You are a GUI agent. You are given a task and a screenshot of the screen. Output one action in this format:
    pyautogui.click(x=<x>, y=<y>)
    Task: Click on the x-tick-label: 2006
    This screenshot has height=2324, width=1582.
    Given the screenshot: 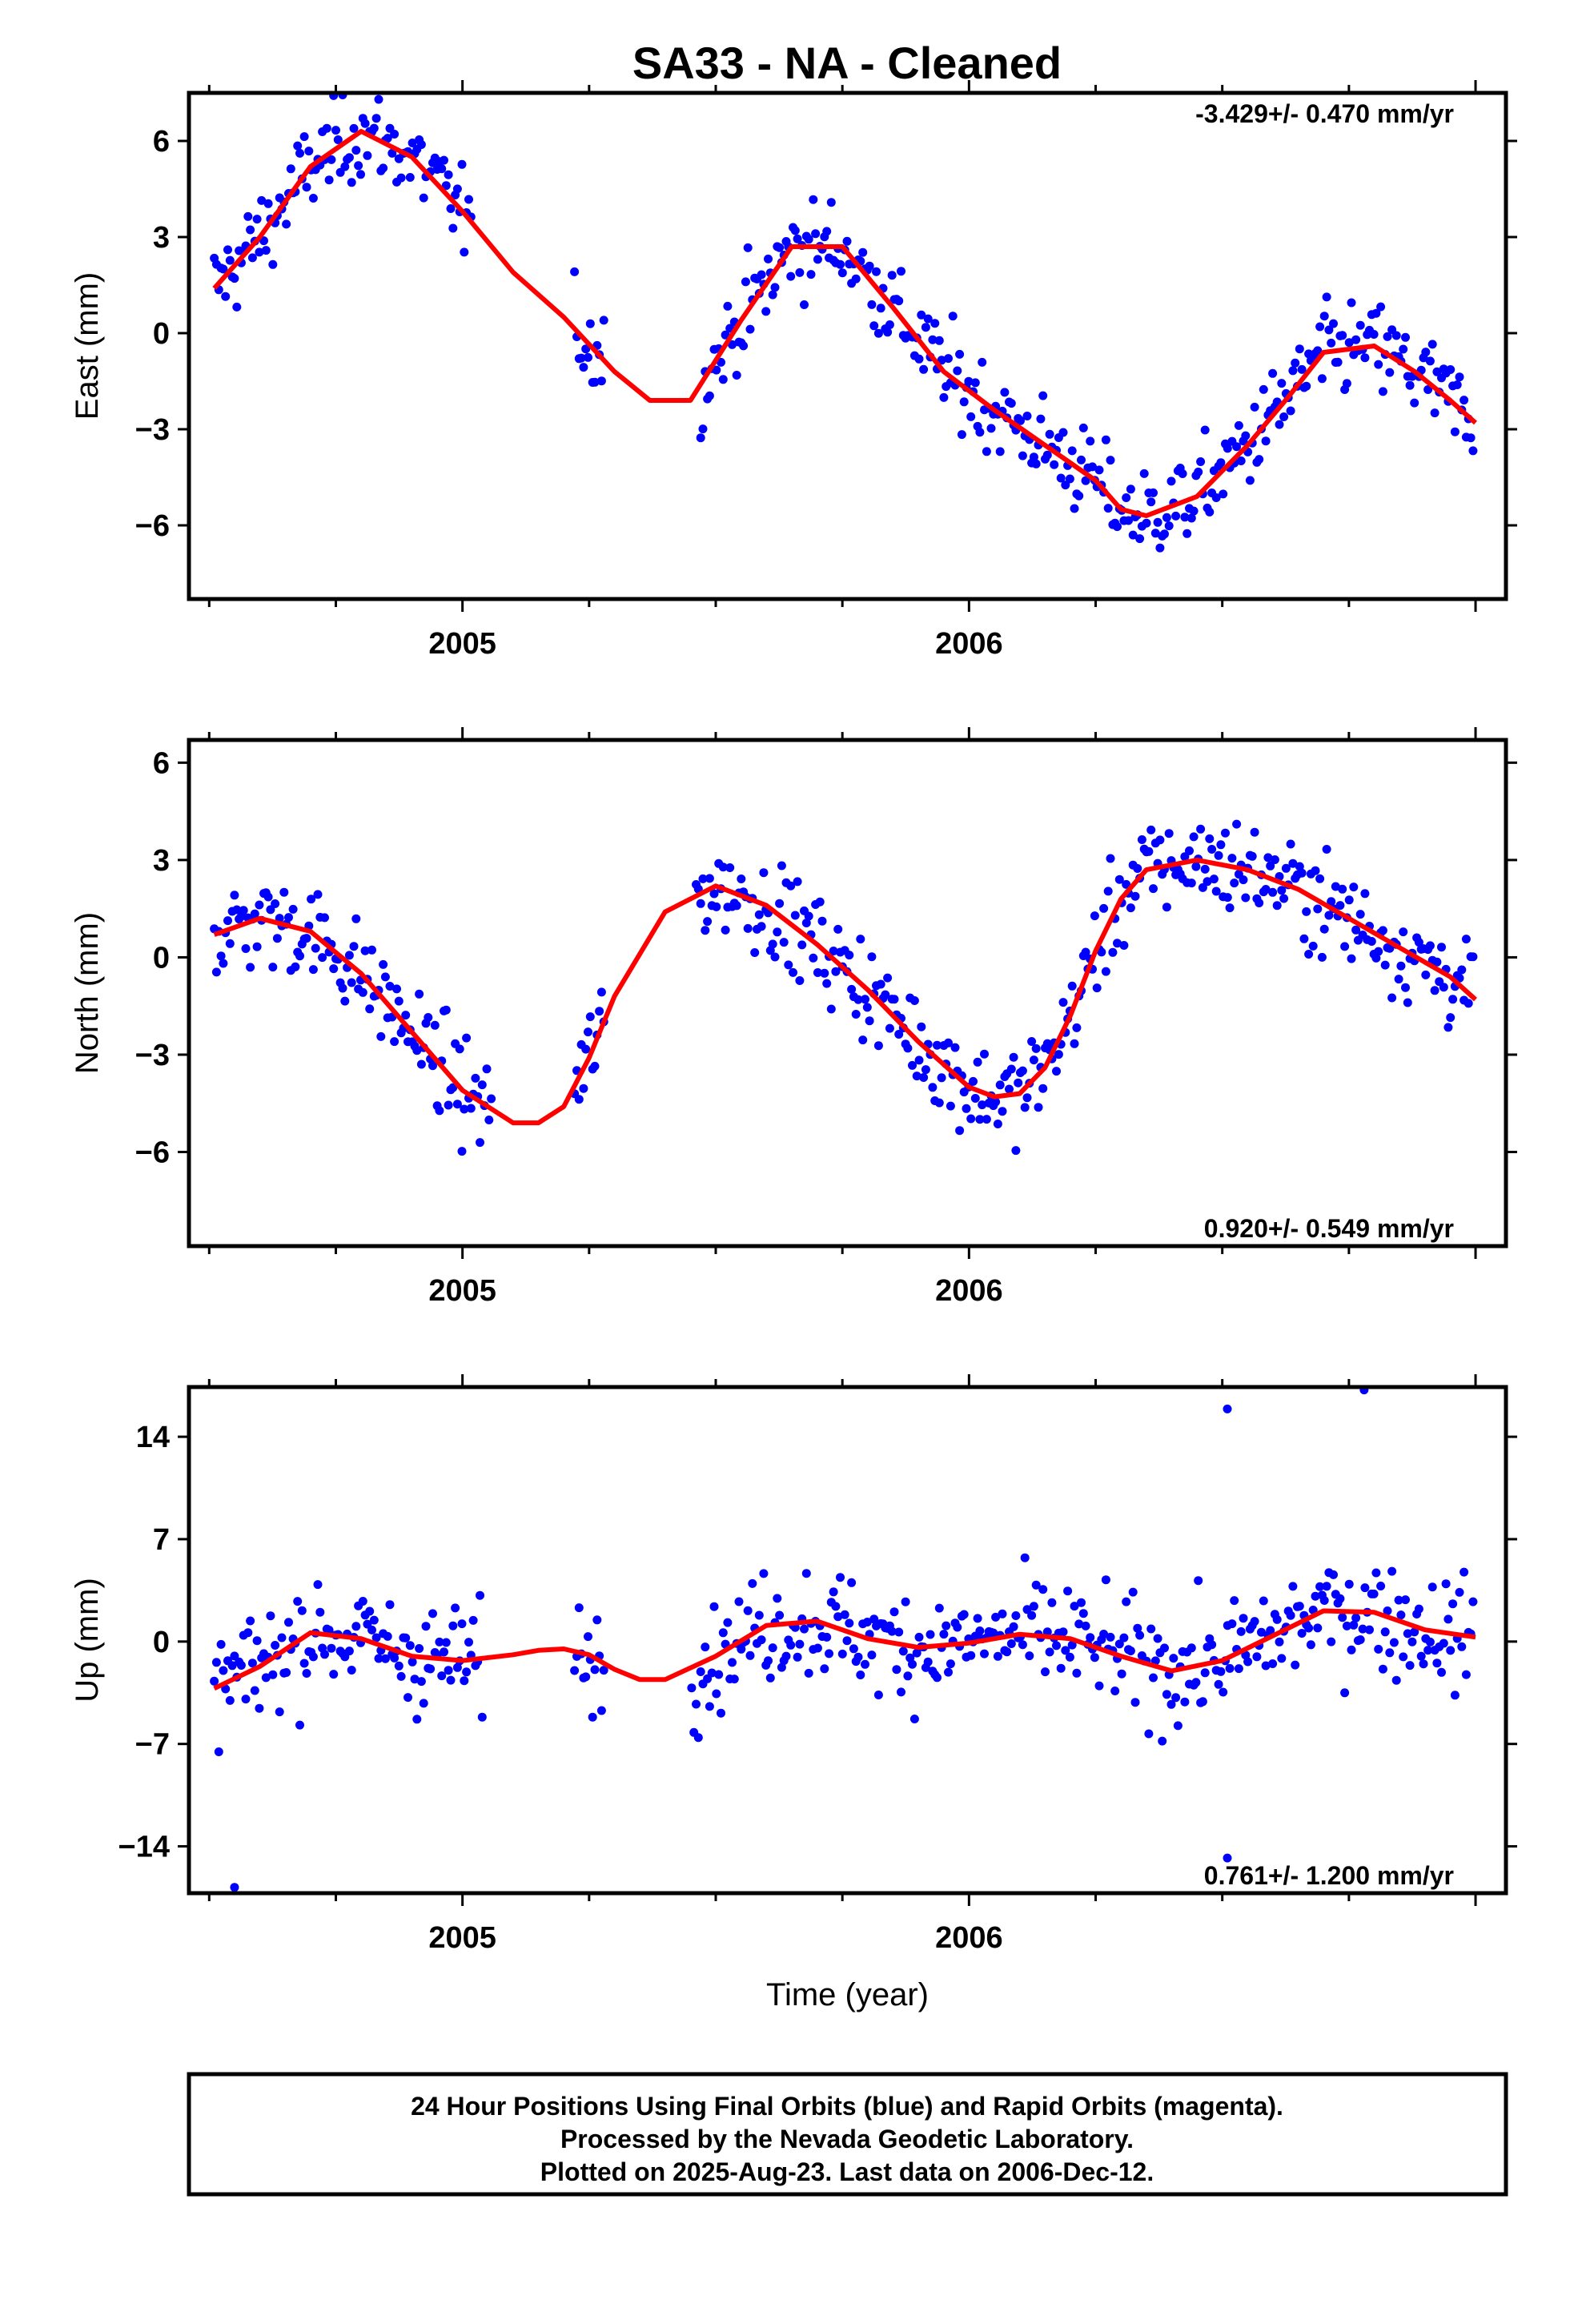 What is the action you would take?
    pyautogui.click(x=969, y=644)
    